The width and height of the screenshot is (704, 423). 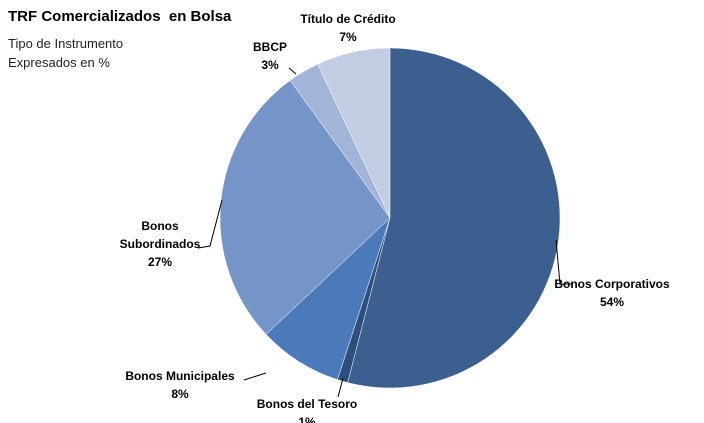 I want to click on category-label: Bonos del Tesoro, so click(x=307, y=404).